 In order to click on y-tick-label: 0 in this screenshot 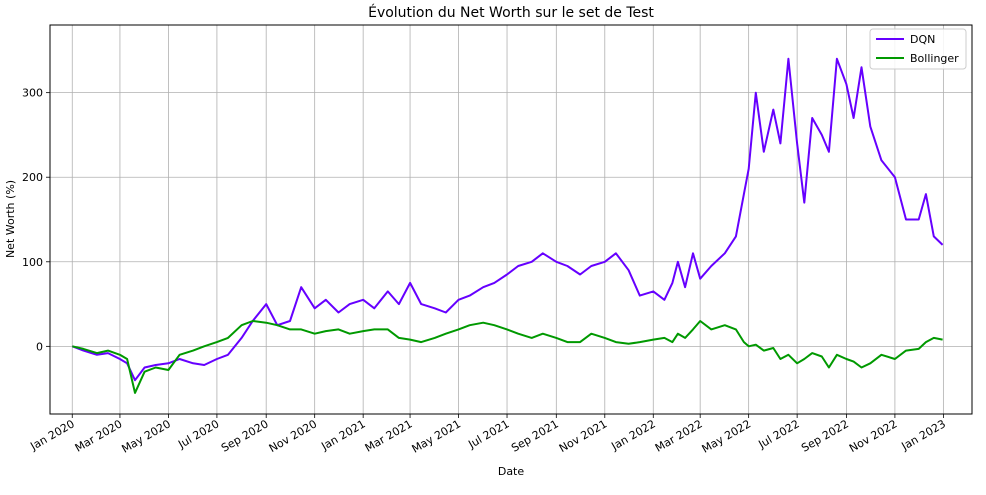, I will do `click(39, 346)`.